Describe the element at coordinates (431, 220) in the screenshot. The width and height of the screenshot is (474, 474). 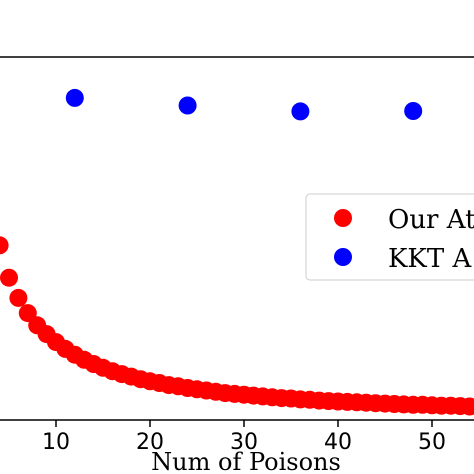
I see `legend-label-our-attack: Our At` at that location.